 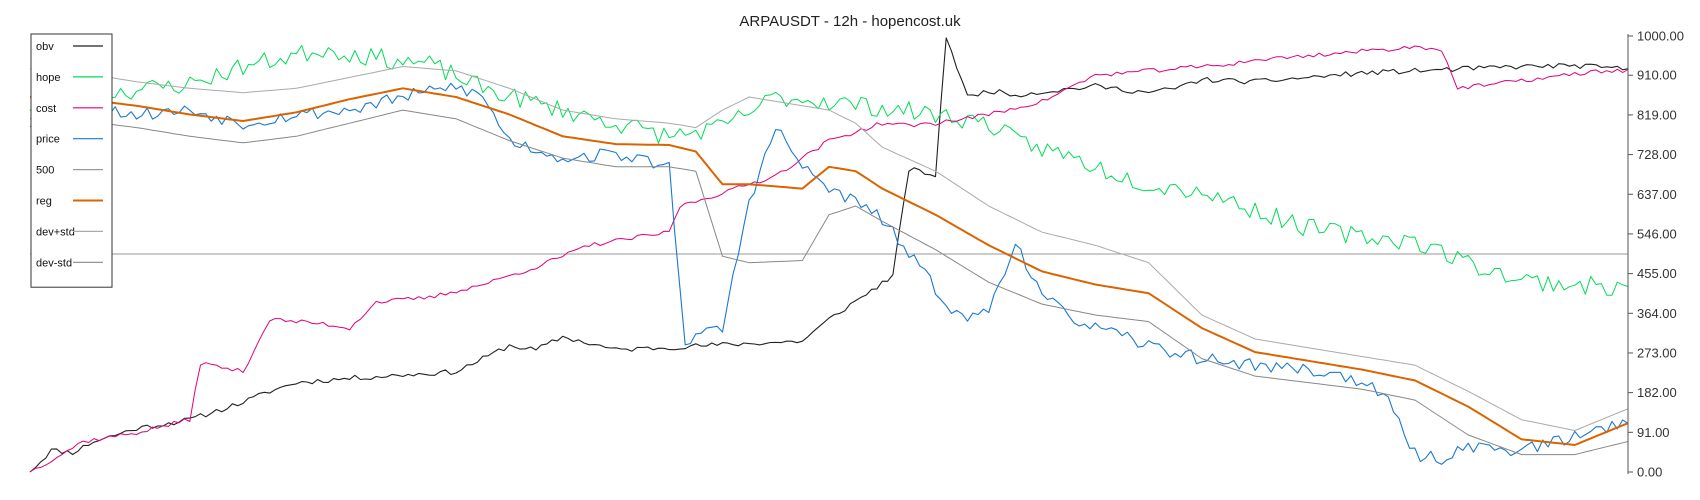 What do you see at coordinates (45, 47) in the screenshot?
I see `legend-label-obv: obv` at bounding box center [45, 47].